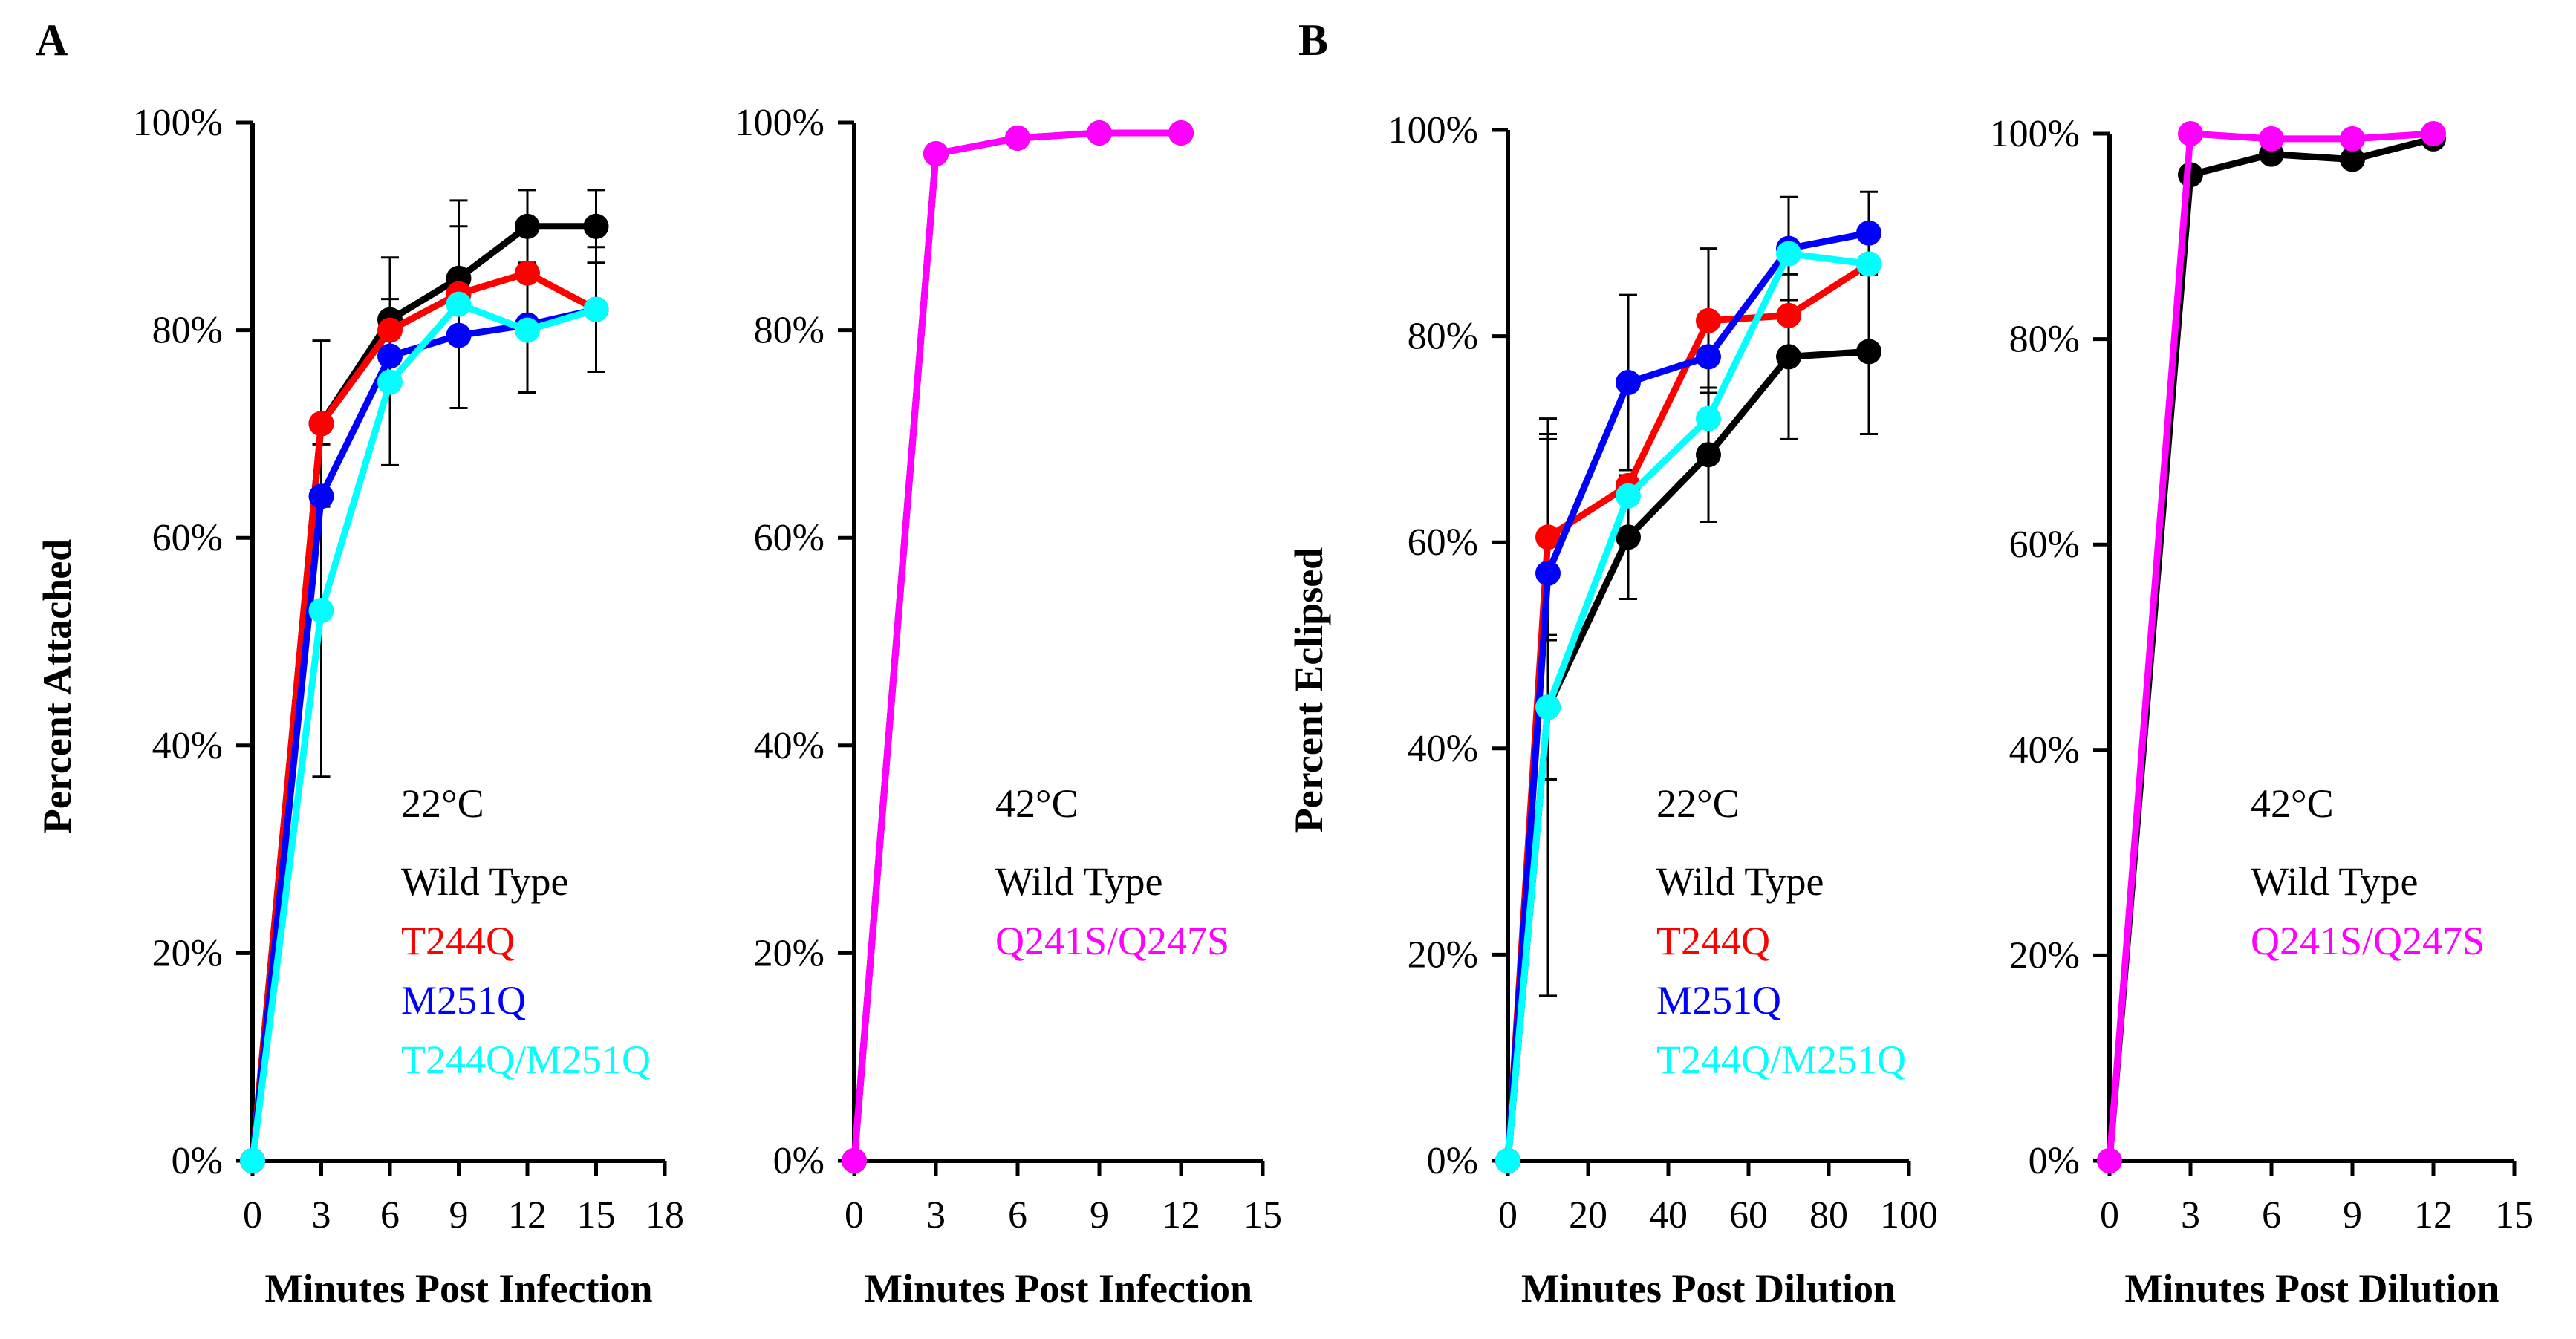 The image size is (2576, 1339). Describe the element at coordinates (2514, 1215) in the screenshot. I see `chart-4-x-tick-label: 15` at that location.